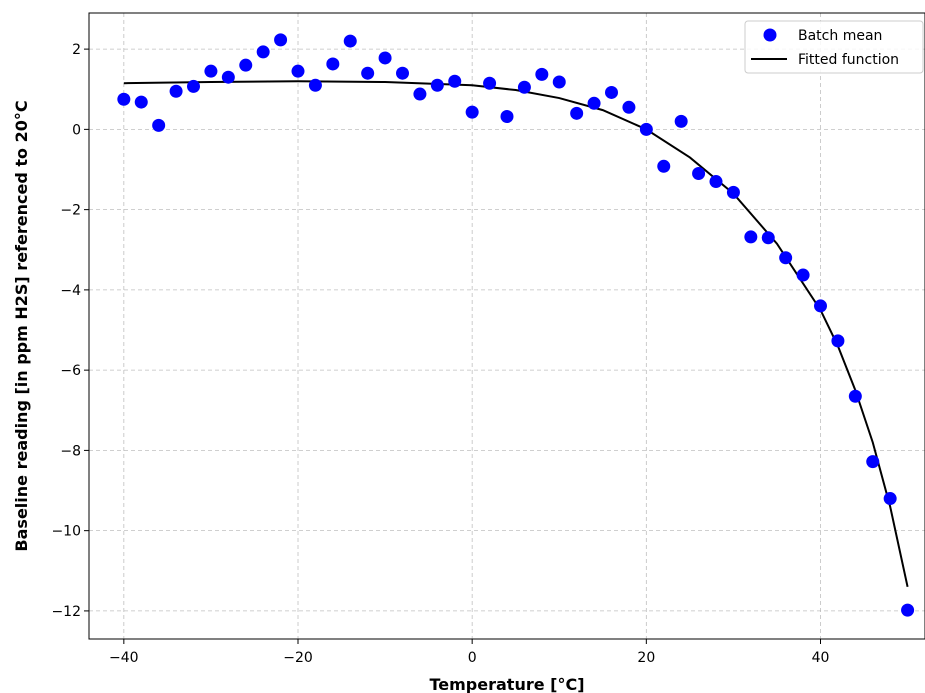  I want to click on y-tick-label: −4, so click(70, 291).